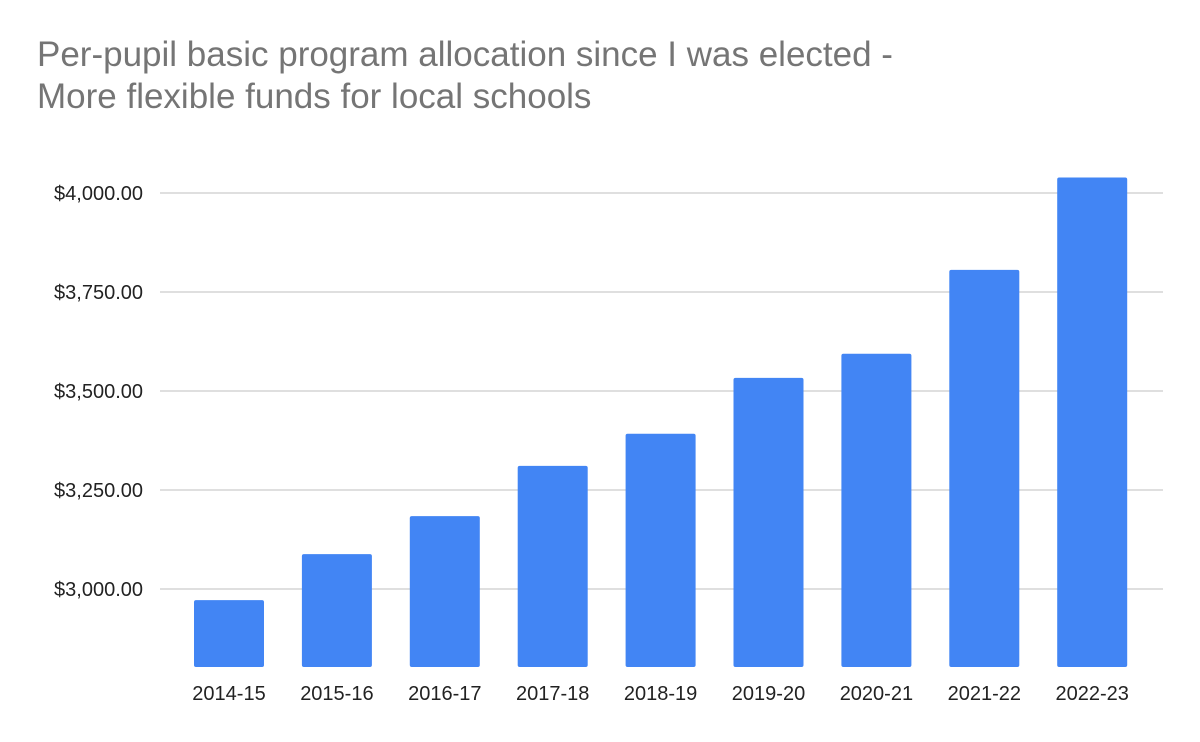 This screenshot has width=1200, height=742. Describe the element at coordinates (336, 694) in the screenshot. I see `x-tick-label: 2015-16` at that location.